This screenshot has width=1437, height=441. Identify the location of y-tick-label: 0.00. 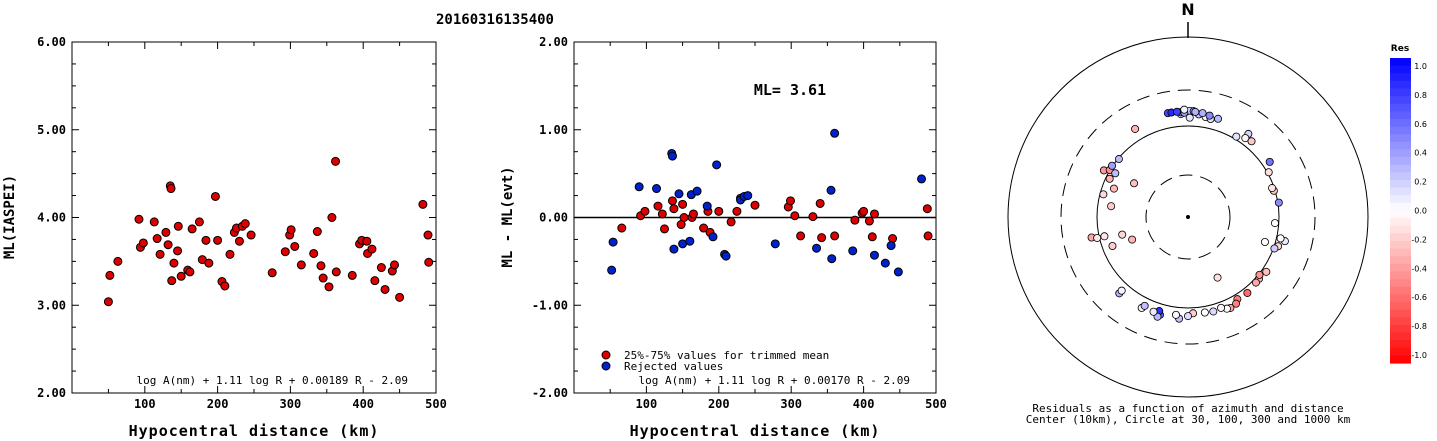
(553, 218).